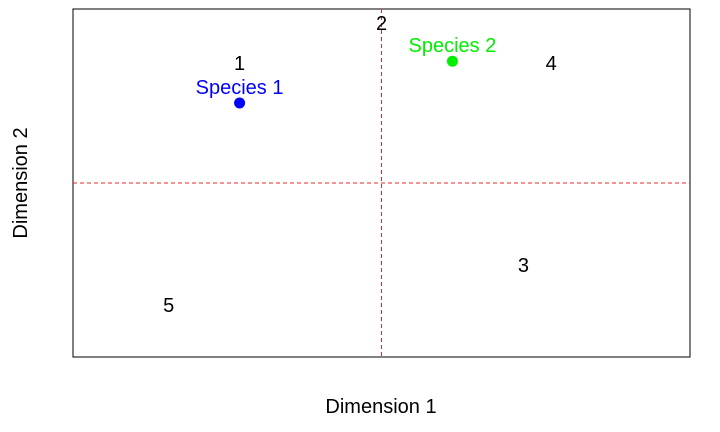  What do you see at coordinates (551, 64) in the screenshot?
I see `site-label: 4` at bounding box center [551, 64].